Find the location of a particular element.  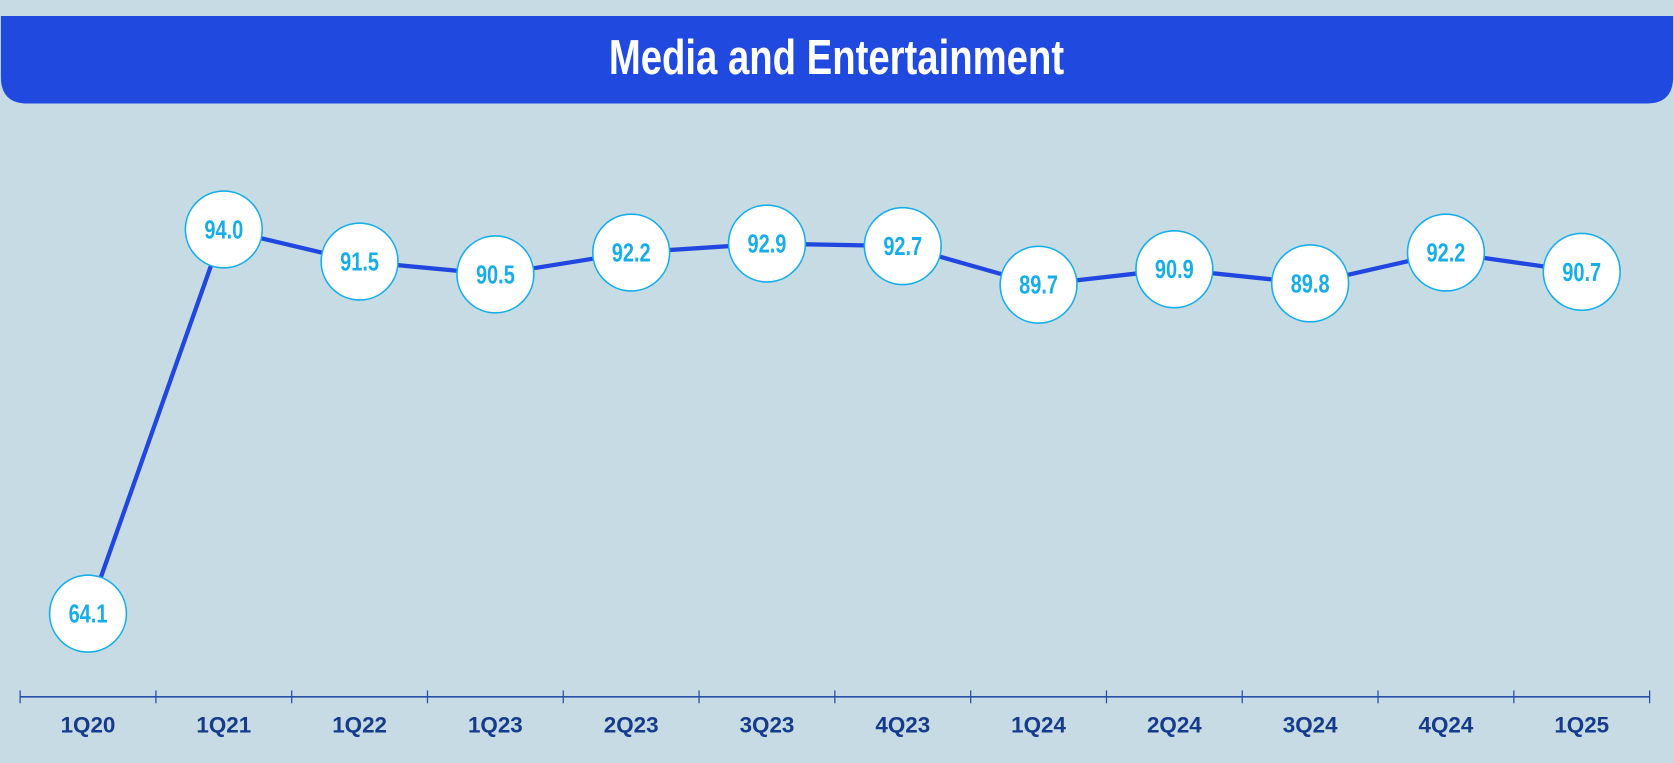

x-tick-label: 2Q24 is located at coordinates (1174, 725).